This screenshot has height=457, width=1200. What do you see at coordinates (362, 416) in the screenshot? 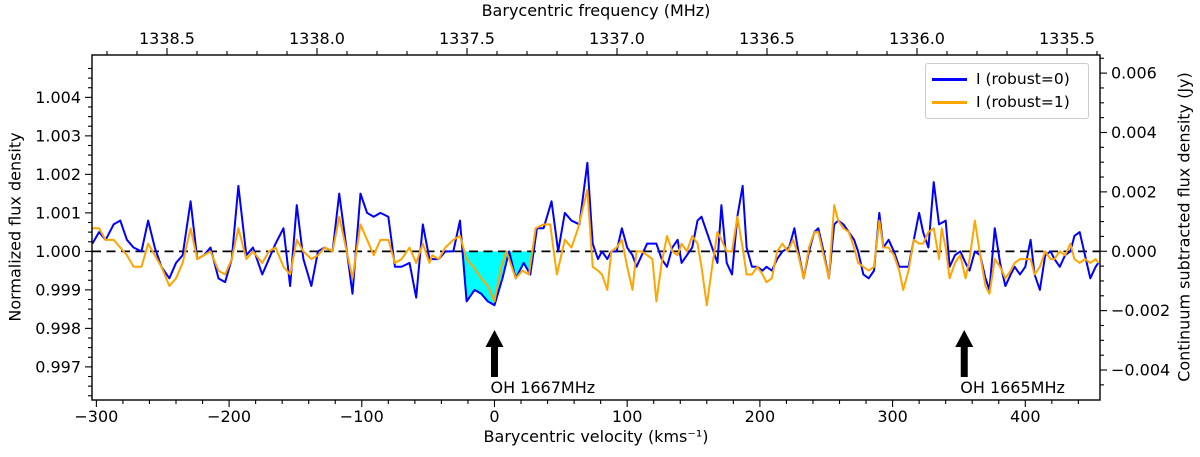
I see `x-tick-label: −100` at bounding box center [362, 416].